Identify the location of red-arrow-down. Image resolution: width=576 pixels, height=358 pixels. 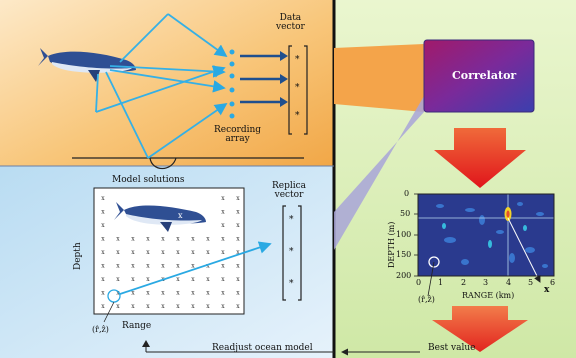
(480, 158).